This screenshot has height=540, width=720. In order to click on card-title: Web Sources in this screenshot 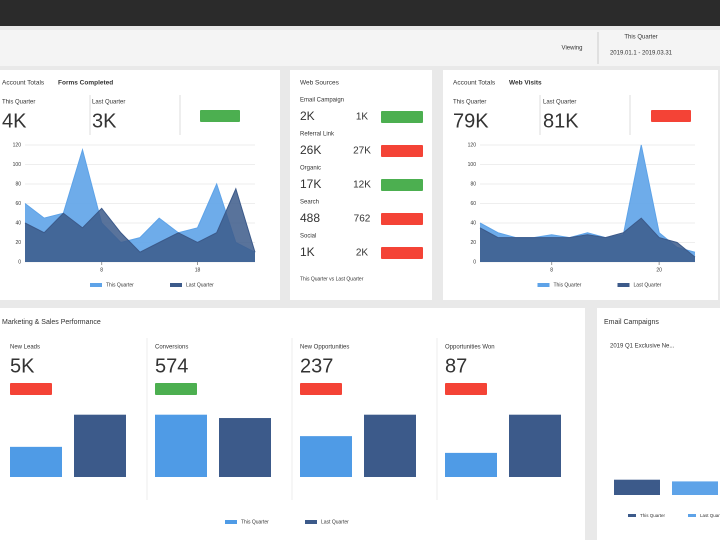, I will do `click(320, 83)`.